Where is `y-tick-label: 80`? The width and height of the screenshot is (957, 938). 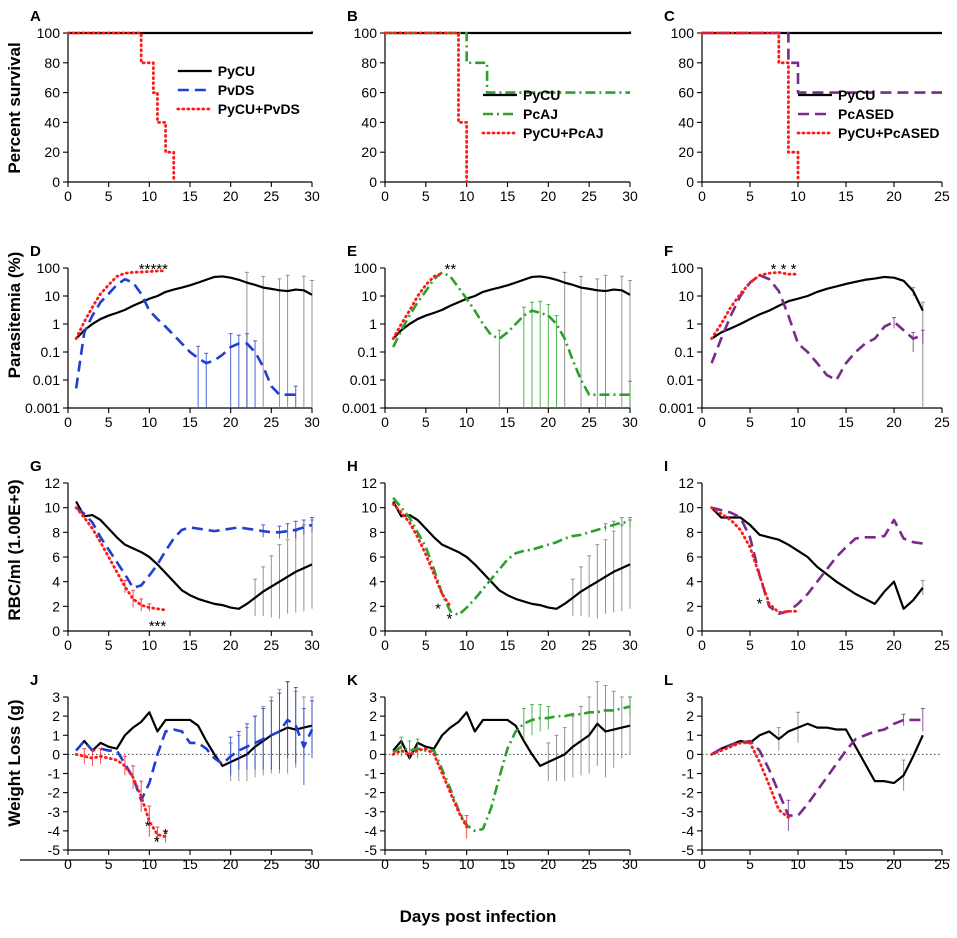
y-tick-label: 80 is located at coordinates (686, 63).